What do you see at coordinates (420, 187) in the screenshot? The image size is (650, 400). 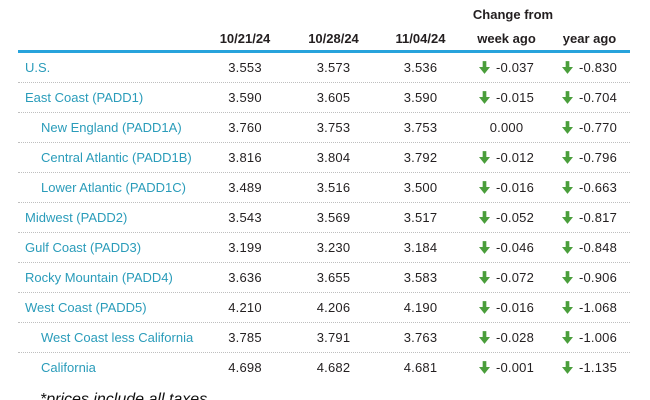 I see `price-cell: 3.500` at bounding box center [420, 187].